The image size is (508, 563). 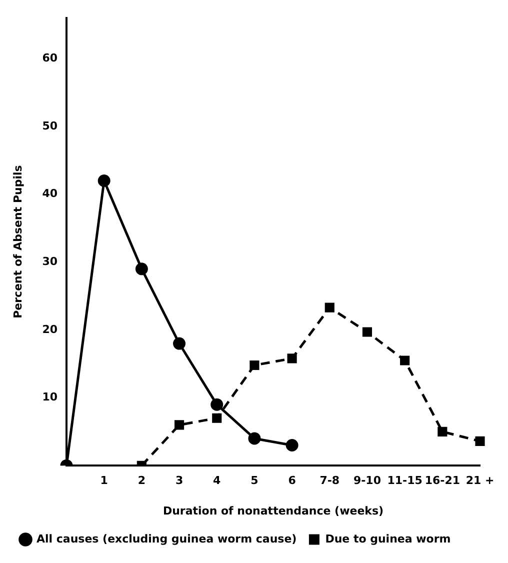 What do you see at coordinates (330, 481) in the screenshot?
I see `x-tick-label: 7-8` at bounding box center [330, 481].